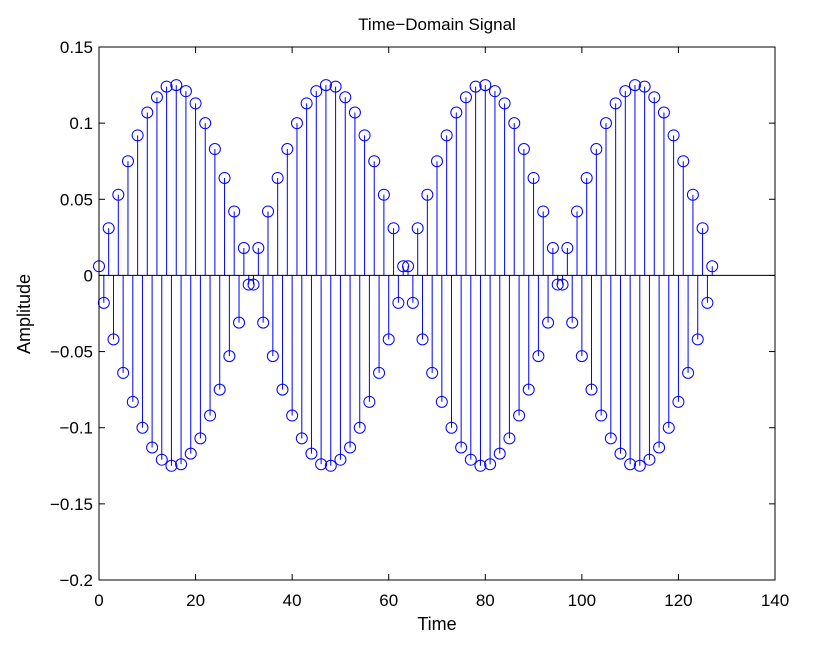 This screenshot has width=828, height=658. Describe the element at coordinates (678, 600) in the screenshot. I see `x-tick-label: 120` at that location.